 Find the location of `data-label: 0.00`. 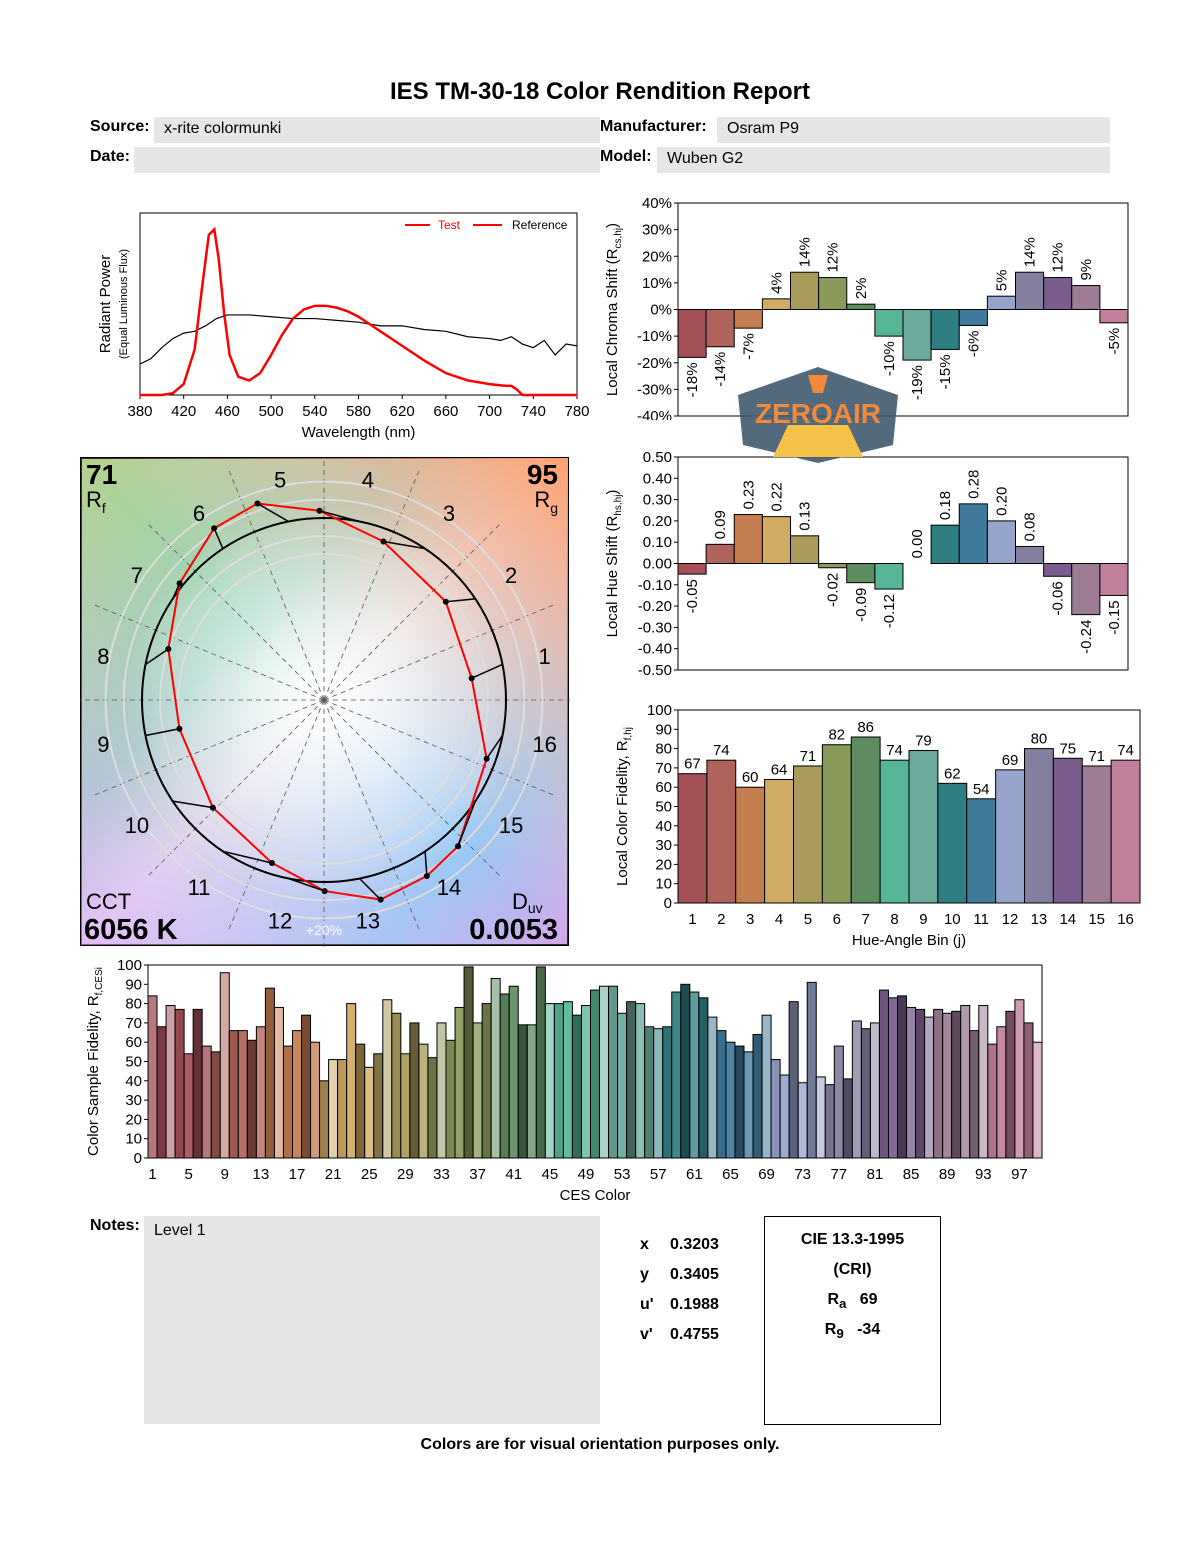

data-label: 0.00 is located at coordinates (917, 543).